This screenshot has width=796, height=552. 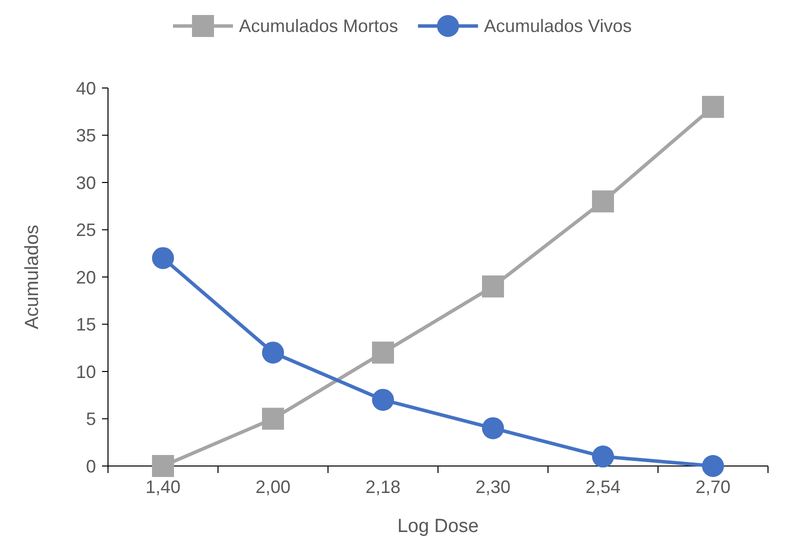 What do you see at coordinates (86, 88) in the screenshot?
I see `y-tick-label: 40` at bounding box center [86, 88].